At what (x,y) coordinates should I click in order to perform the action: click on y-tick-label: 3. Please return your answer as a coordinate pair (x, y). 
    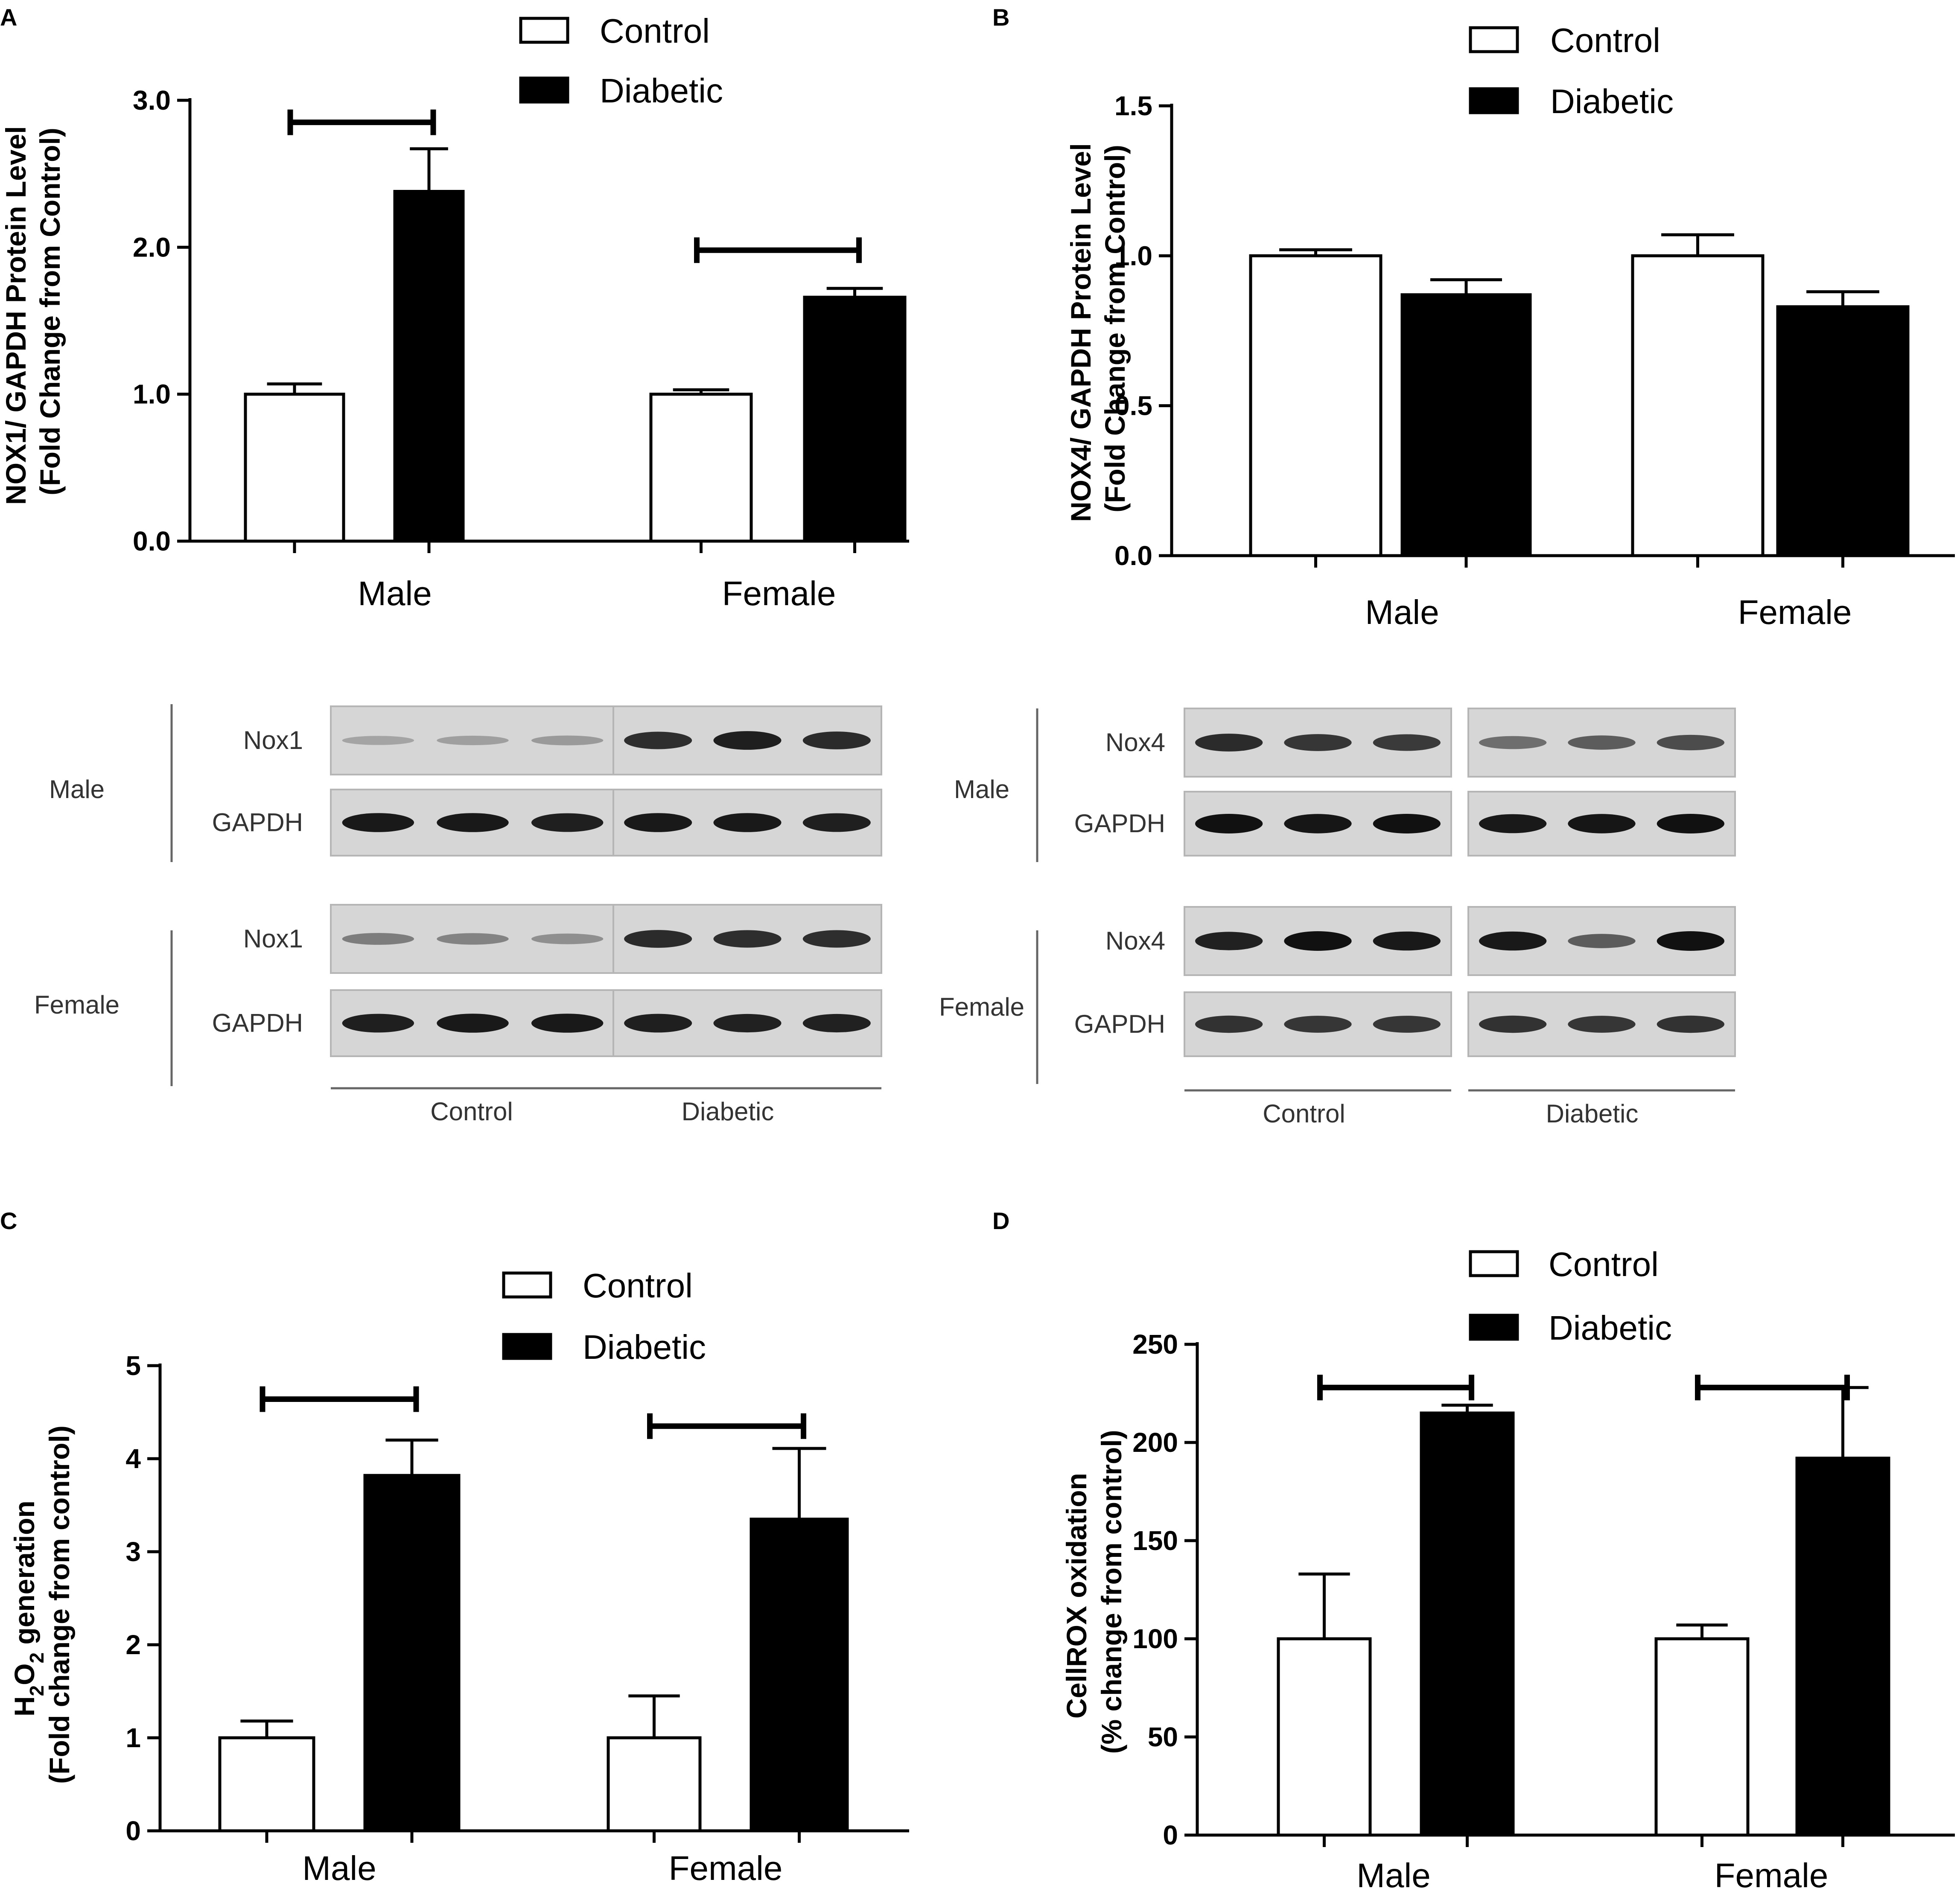
    Looking at the image, I should click on (133, 1551).